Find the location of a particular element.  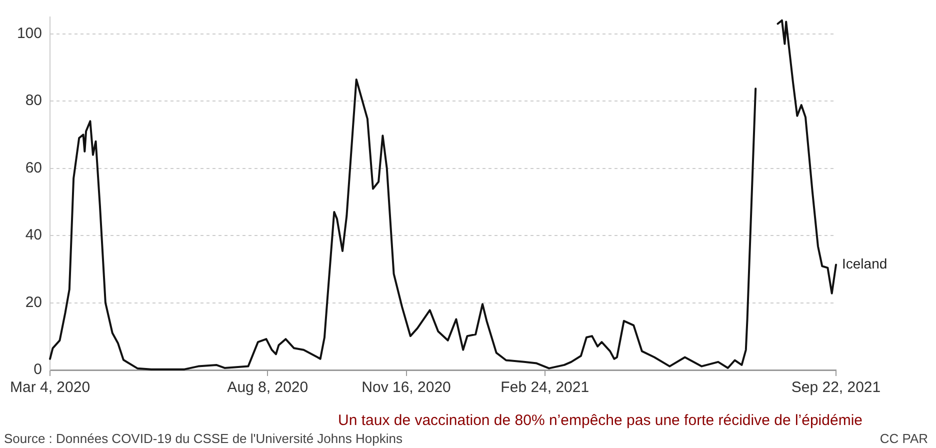

x-tick-label: Mar 4, 2020 is located at coordinates (50, 387).